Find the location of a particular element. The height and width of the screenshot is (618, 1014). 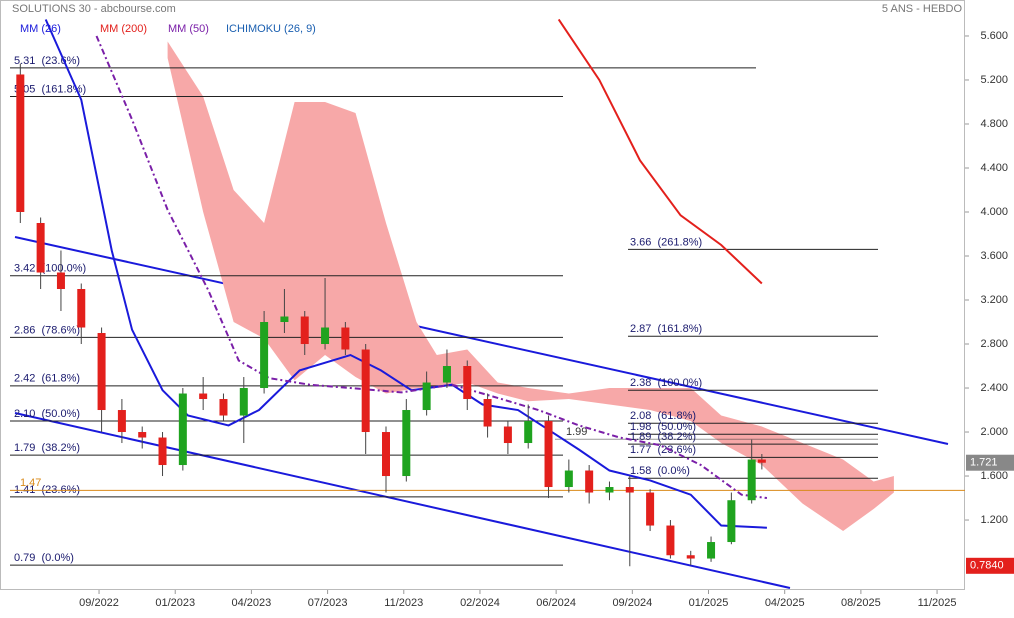

annotation-label: 1.47 is located at coordinates (30, 483).